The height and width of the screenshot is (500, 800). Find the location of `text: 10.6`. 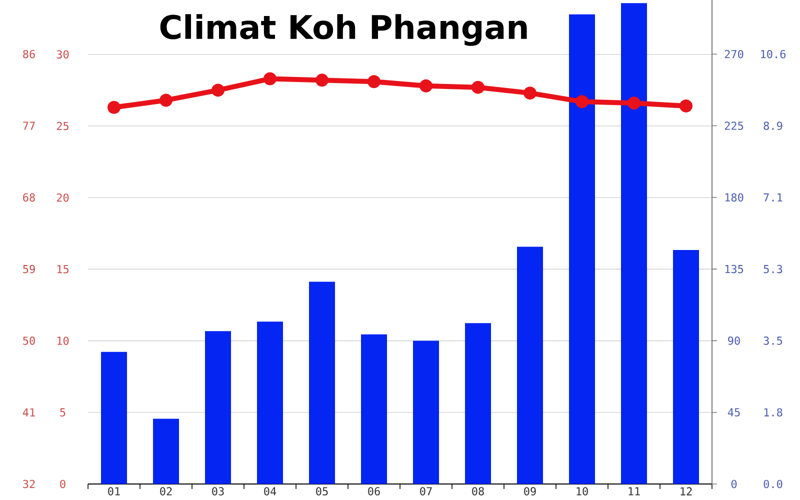

text: 10.6 is located at coordinates (773, 54).